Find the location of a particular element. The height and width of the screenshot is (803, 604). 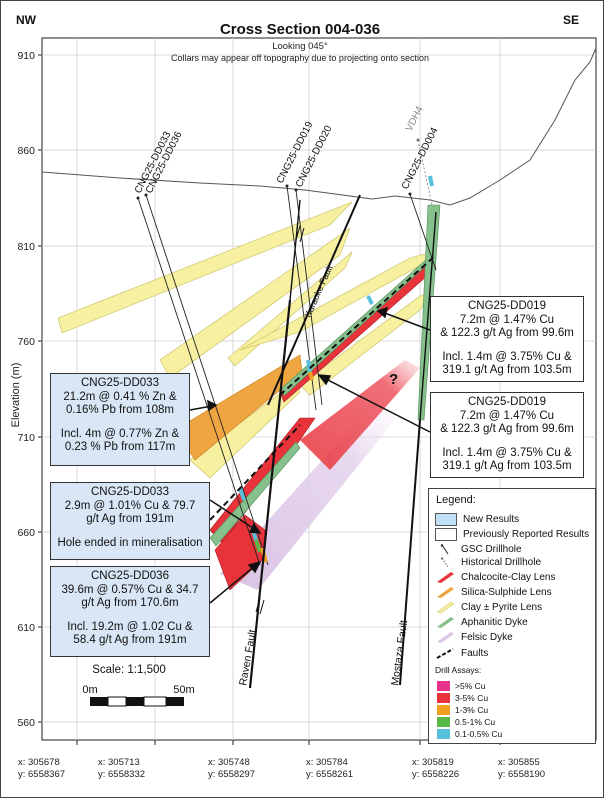

legend-item-new-results: New Results is located at coordinates (477, 519).